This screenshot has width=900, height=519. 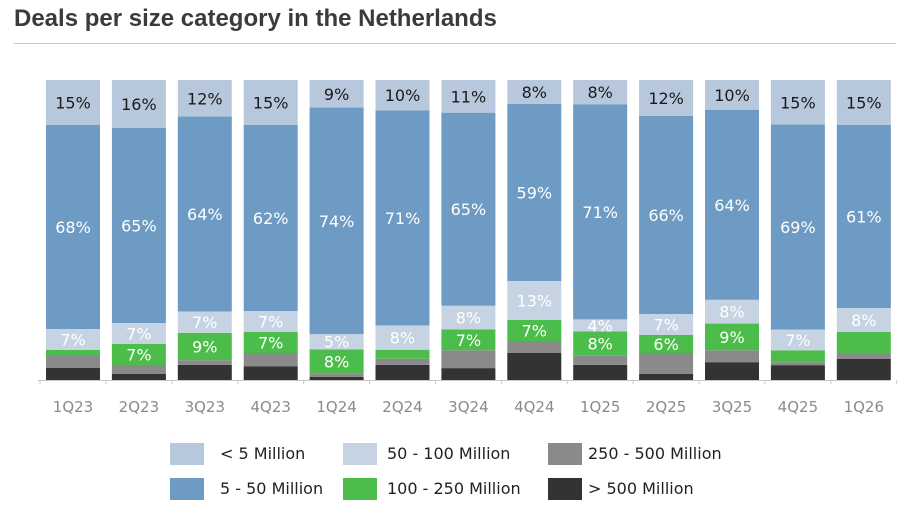 What do you see at coordinates (535, 301) in the screenshot?
I see `data-label: 13%` at bounding box center [535, 301].